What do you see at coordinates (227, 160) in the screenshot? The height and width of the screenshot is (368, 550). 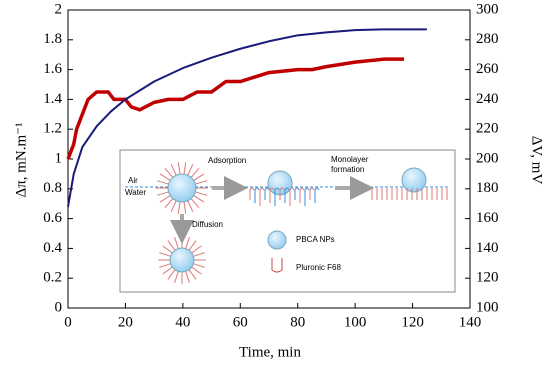 I see `annotation: Adsorption` at bounding box center [227, 160].